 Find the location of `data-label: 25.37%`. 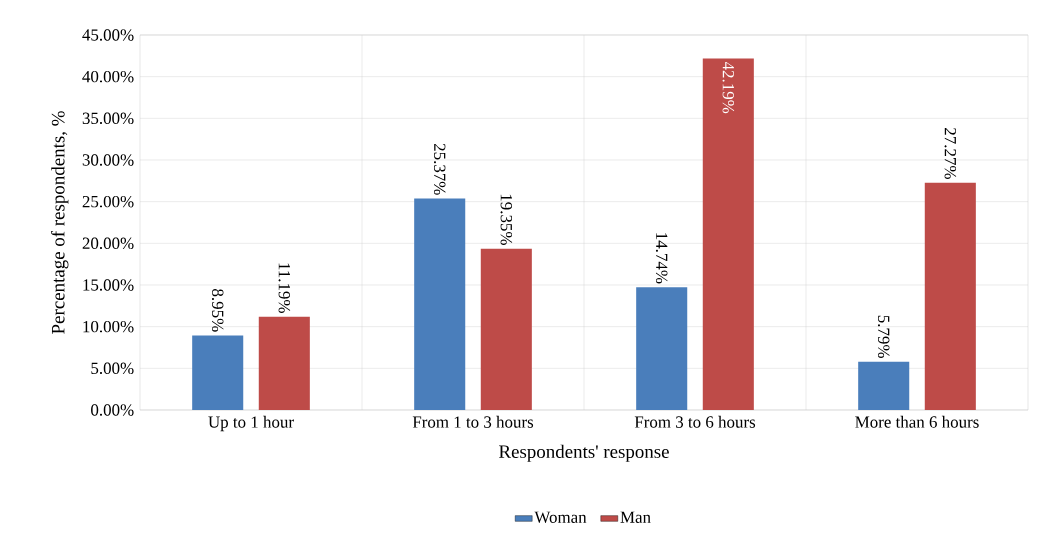

data-label: 25.37% is located at coordinates (439, 169).